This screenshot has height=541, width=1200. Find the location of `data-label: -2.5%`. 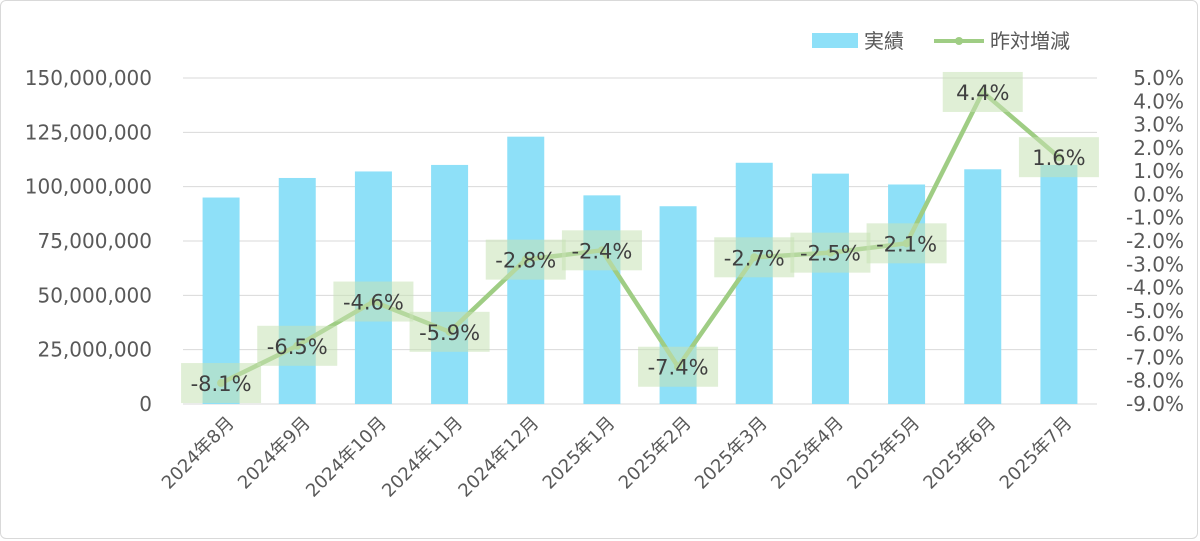

data-label: -2.5% is located at coordinates (830, 254).